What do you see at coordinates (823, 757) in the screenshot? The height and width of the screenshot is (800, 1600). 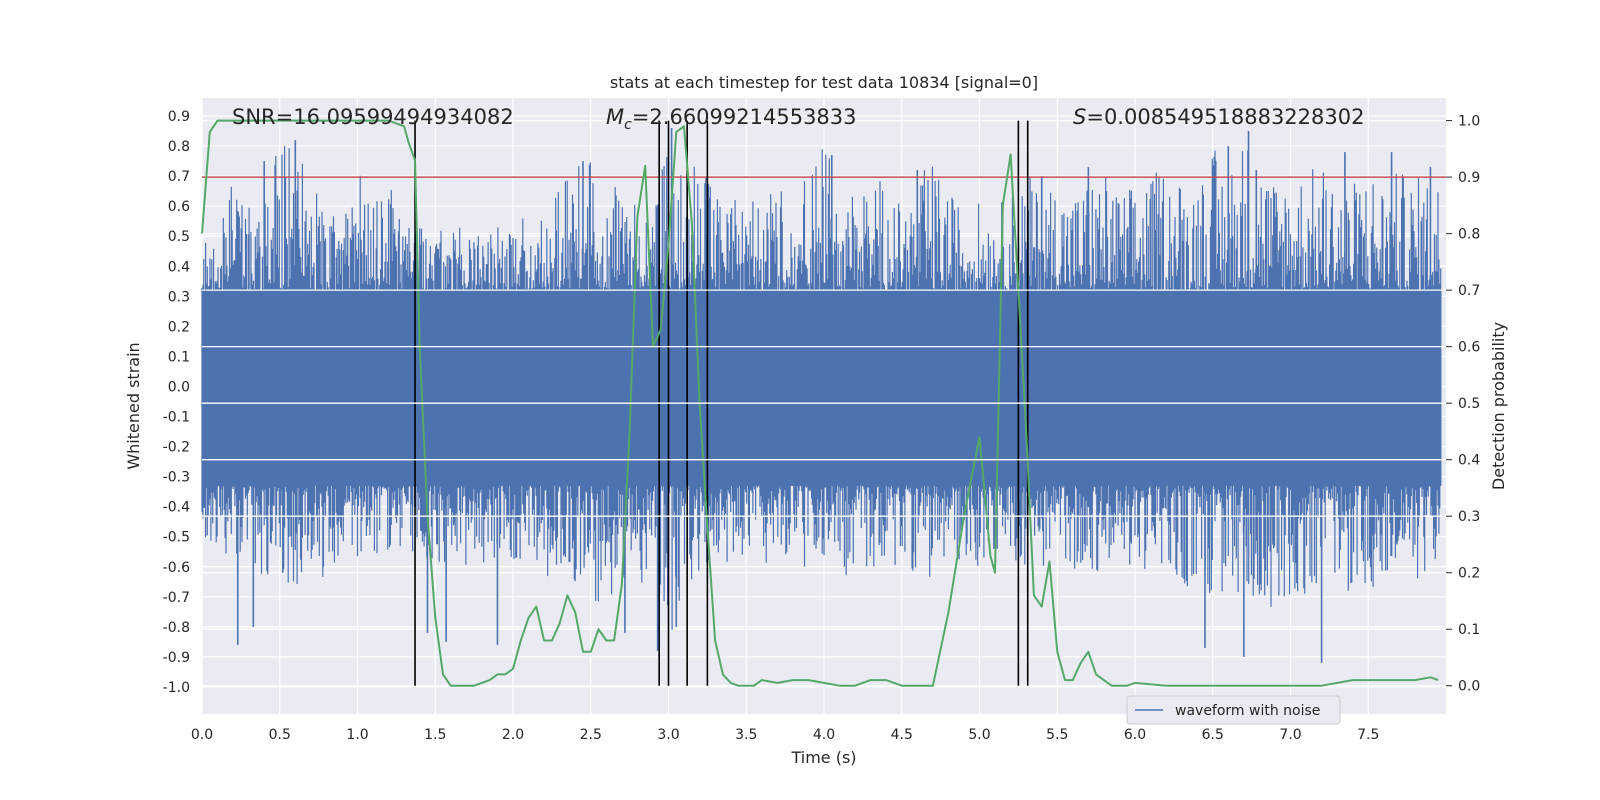 I see `x-axis-label: Time (s)` at bounding box center [823, 757].